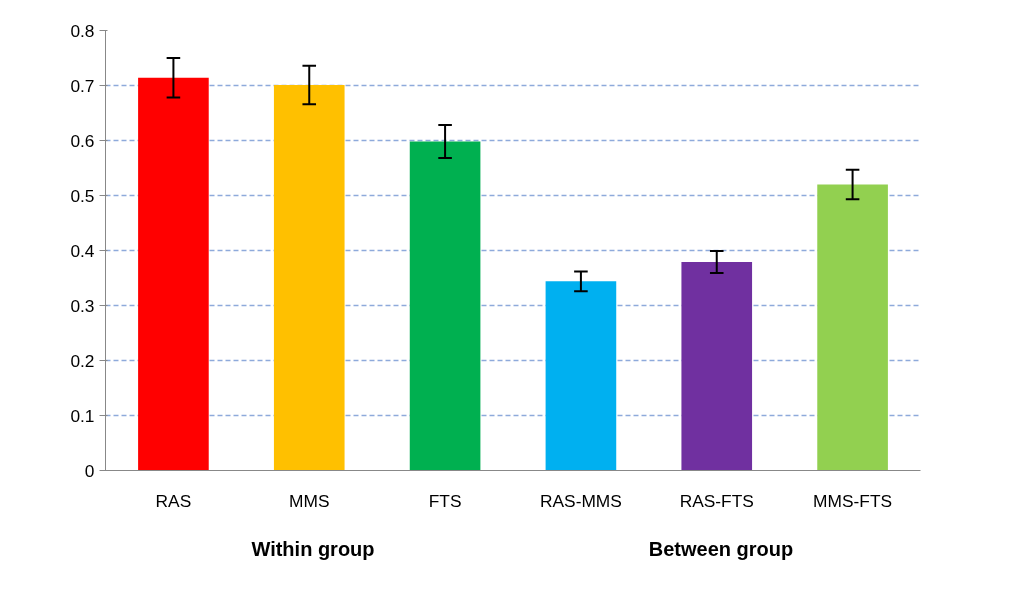 This screenshot has width=1010, height=604. What do you see at coordinates (89, 470) in the screenshot?
I see `y-tick-label: 0` at bounding box center [89, 470].